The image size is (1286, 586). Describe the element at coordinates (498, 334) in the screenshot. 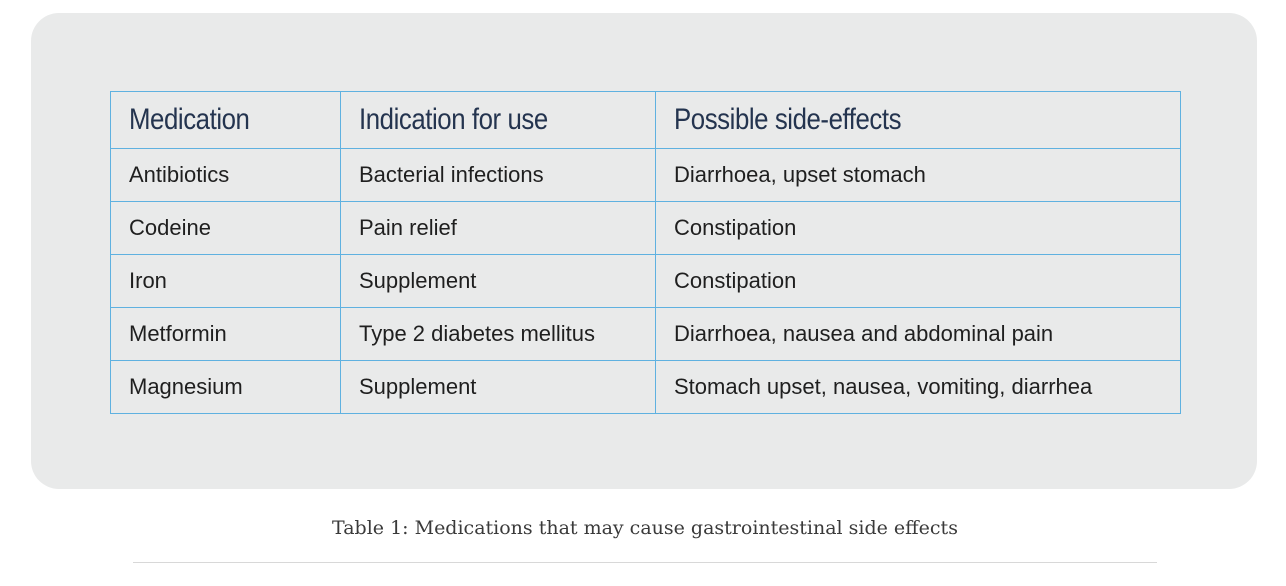

I see `cell-indication: Type 2 diabetes mellitus` at that location.